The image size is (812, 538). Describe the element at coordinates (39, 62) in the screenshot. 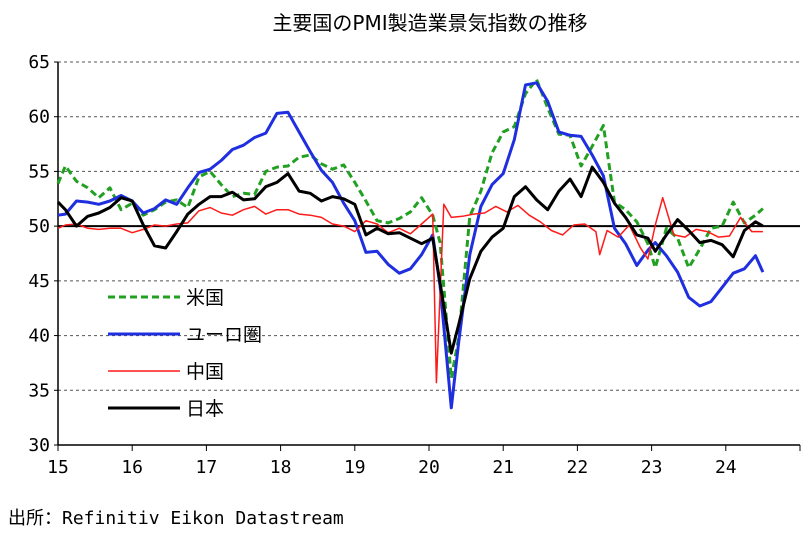

I see `y-tick-label: 65` at that location.